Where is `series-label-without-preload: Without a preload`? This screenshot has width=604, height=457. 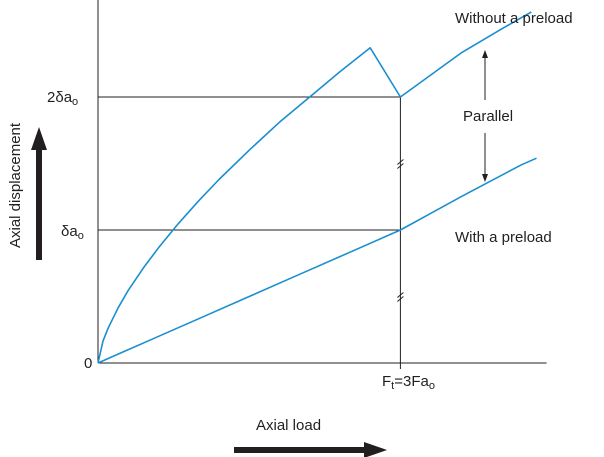 series-label-without-preload: Without a preload is located at coordinates (514, 18).